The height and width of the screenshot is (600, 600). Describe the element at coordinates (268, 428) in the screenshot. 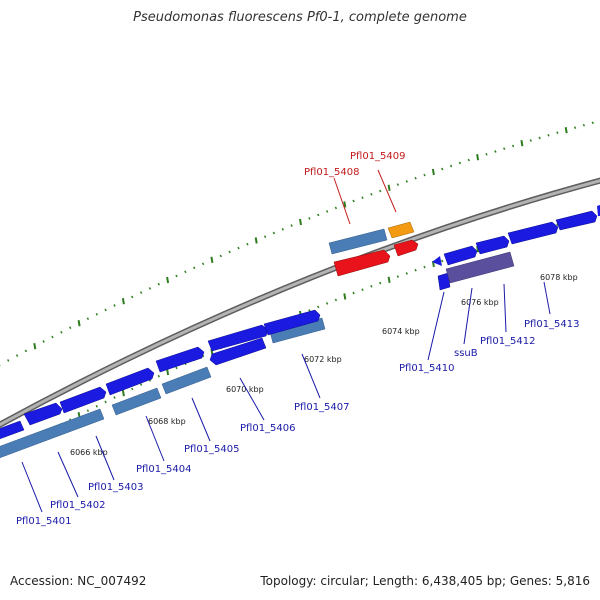

I see `gene-label-pfl01-5406: Pfl01_5406` at that location.